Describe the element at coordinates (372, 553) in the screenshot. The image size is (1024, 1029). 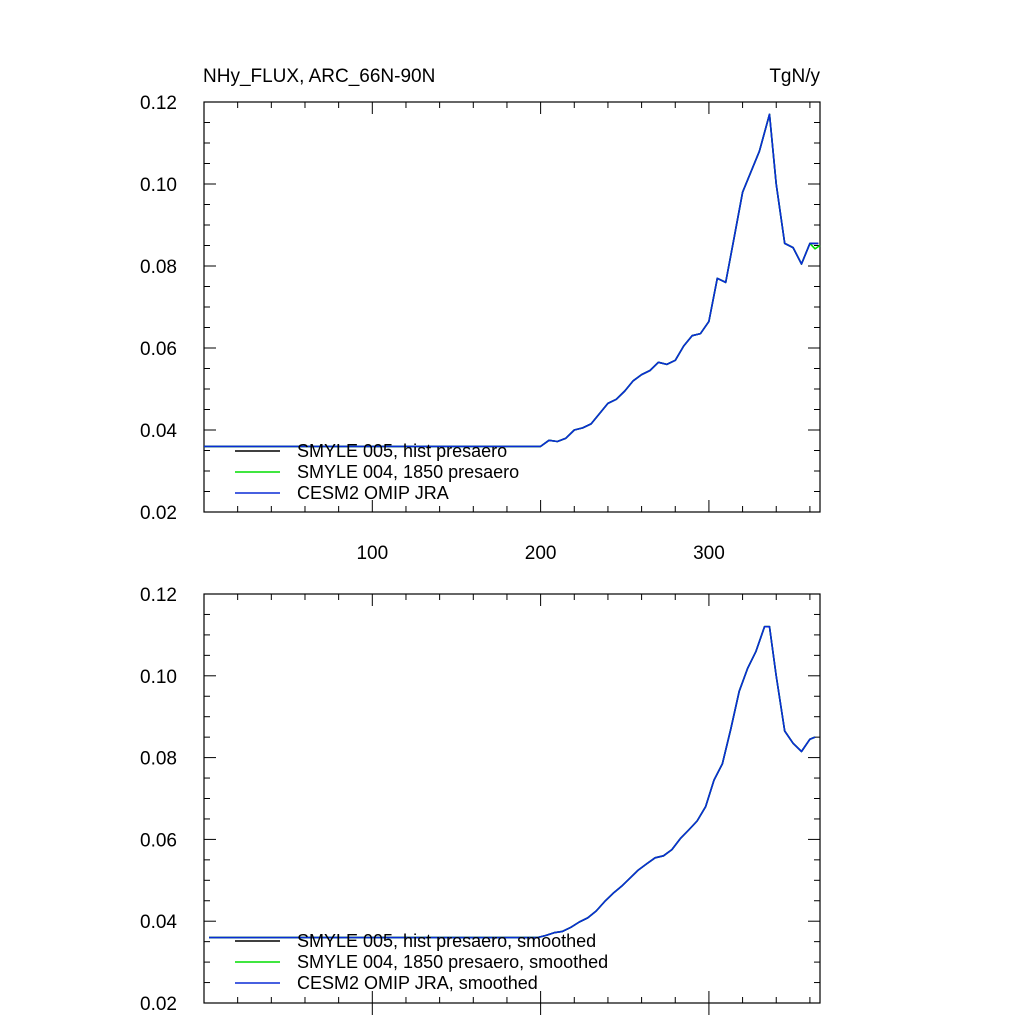
I see `x-tick-label: 100` at that location.